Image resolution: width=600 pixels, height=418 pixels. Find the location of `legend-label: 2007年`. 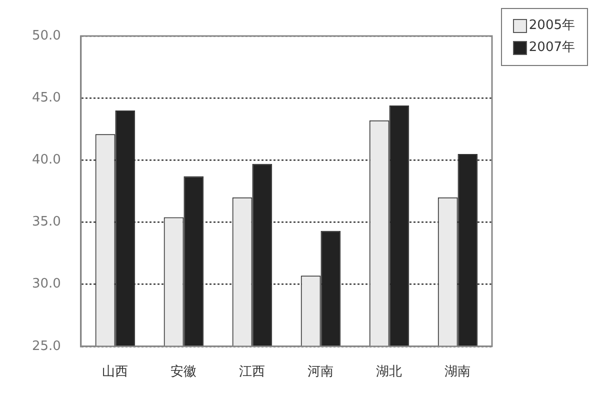

legend-label: 2007年 is located at coordinates (551, 48).